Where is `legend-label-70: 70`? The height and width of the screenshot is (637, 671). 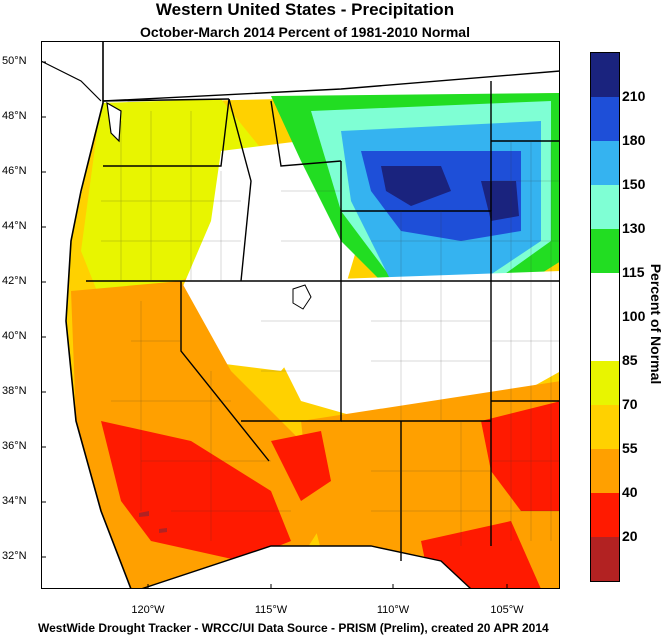 legend-label-70: 70 is located at coordinates (630, 404).